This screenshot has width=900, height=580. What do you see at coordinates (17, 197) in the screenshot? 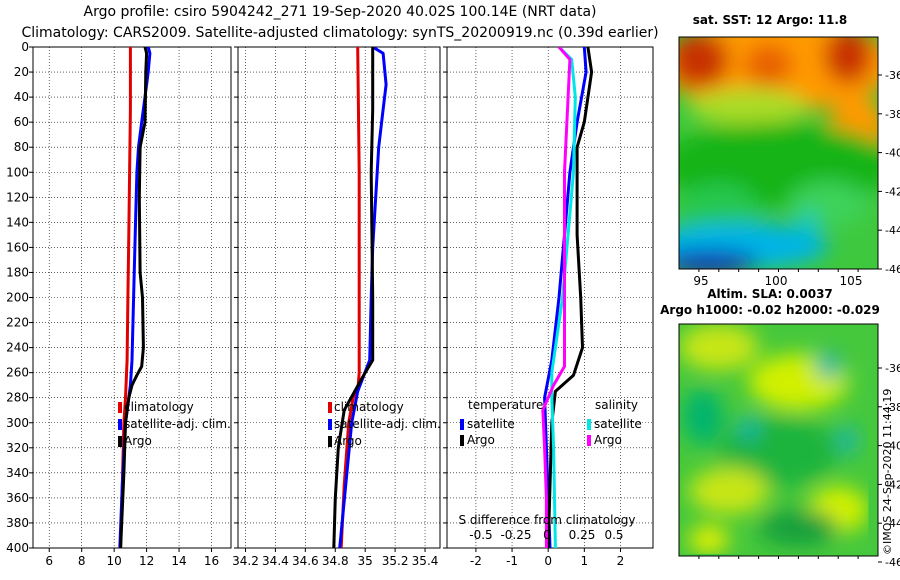
I see `y-tick-label: 120` at bounding box center [17, 197].